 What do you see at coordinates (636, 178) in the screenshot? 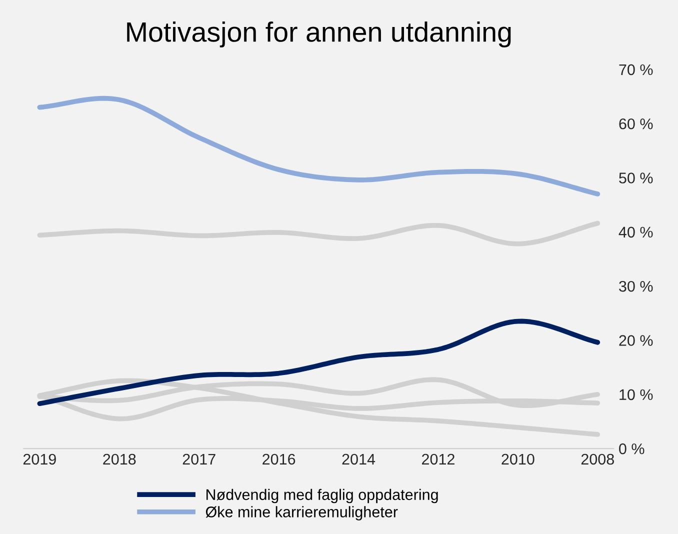
I see `y-tick-label: 50 %` at bounding box center [636, 178].